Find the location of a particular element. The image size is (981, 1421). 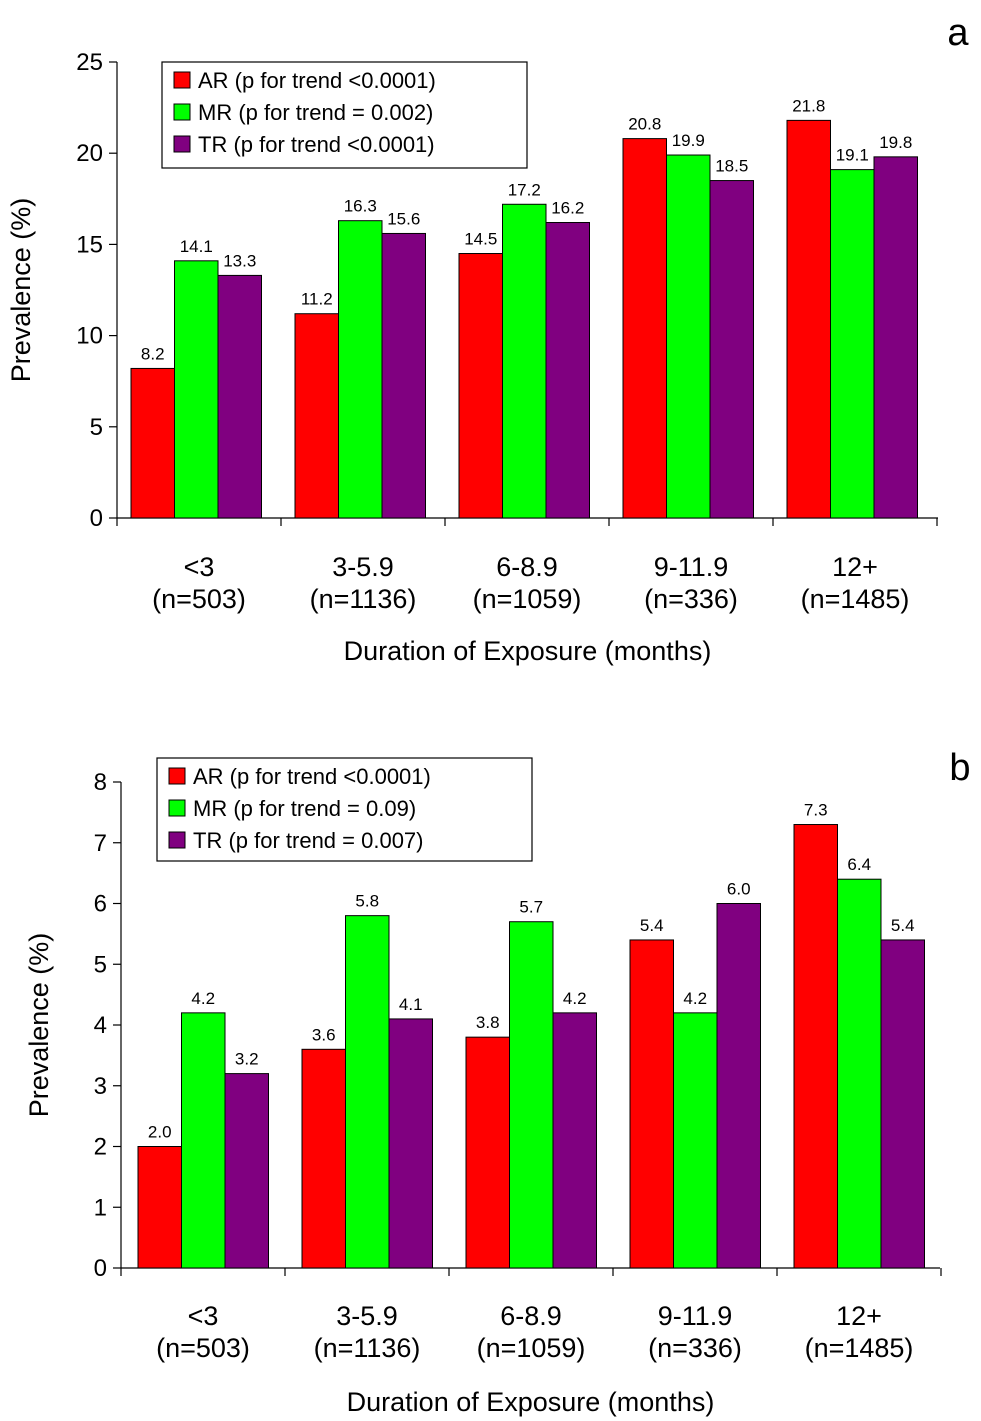

y-tick-label: 3 is located at coordinates (100, 1086).